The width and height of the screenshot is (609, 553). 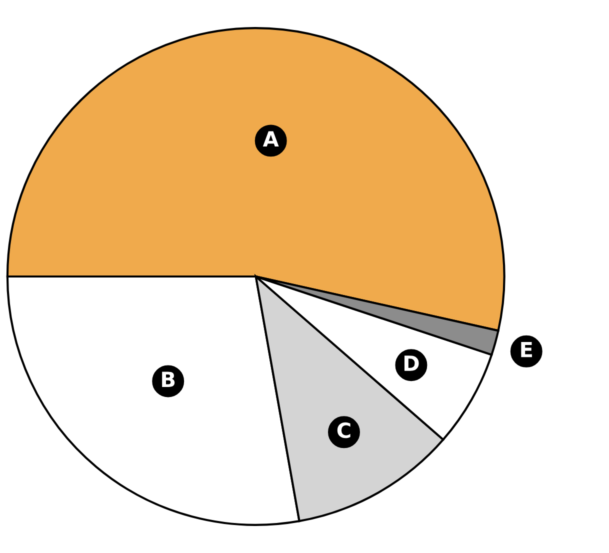 What do you see at coordinates (270, 138) in the screenshot?
I see `slice-label: A` at bounding box center [270, 138].